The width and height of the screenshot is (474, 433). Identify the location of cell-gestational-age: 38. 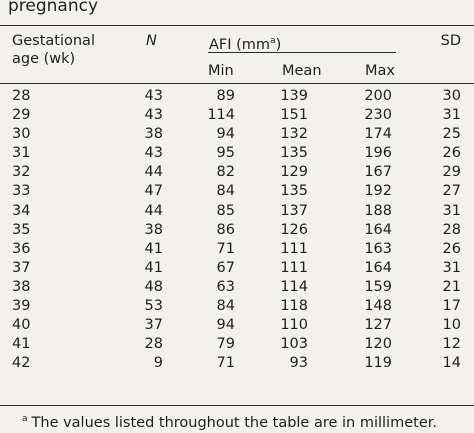
(21, 286).